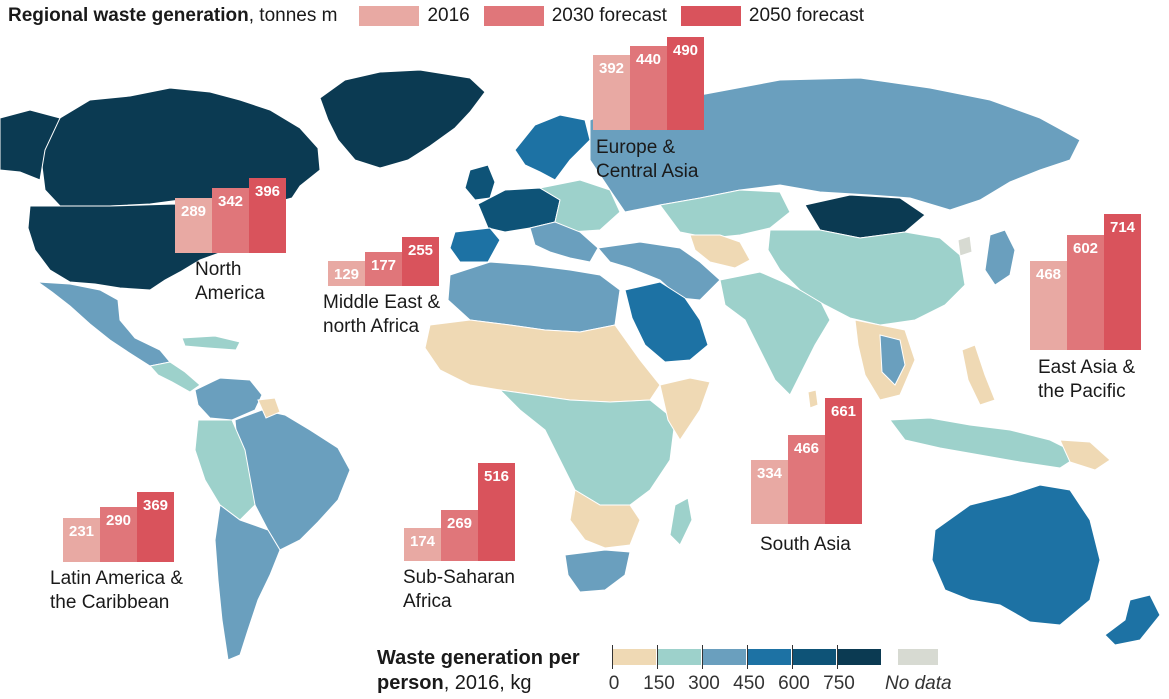 Image resolution: width=1169 pixels, height=699 pixels. What do you see at coordinates (806, 479) in the screenshot?
I see `waste-bar: 466` at bounding box center [806, 479].